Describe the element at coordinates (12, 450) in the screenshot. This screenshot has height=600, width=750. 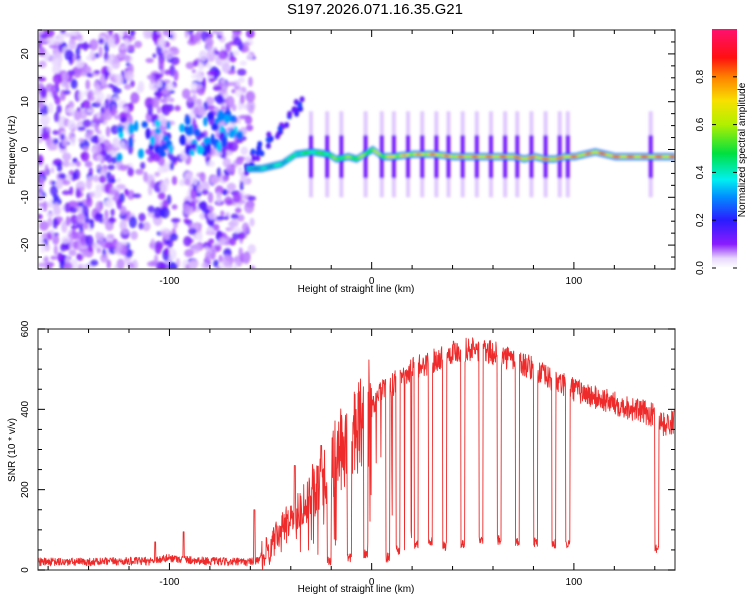
I see `snr-ylabel: SNR (10 * v/v)` at that location.